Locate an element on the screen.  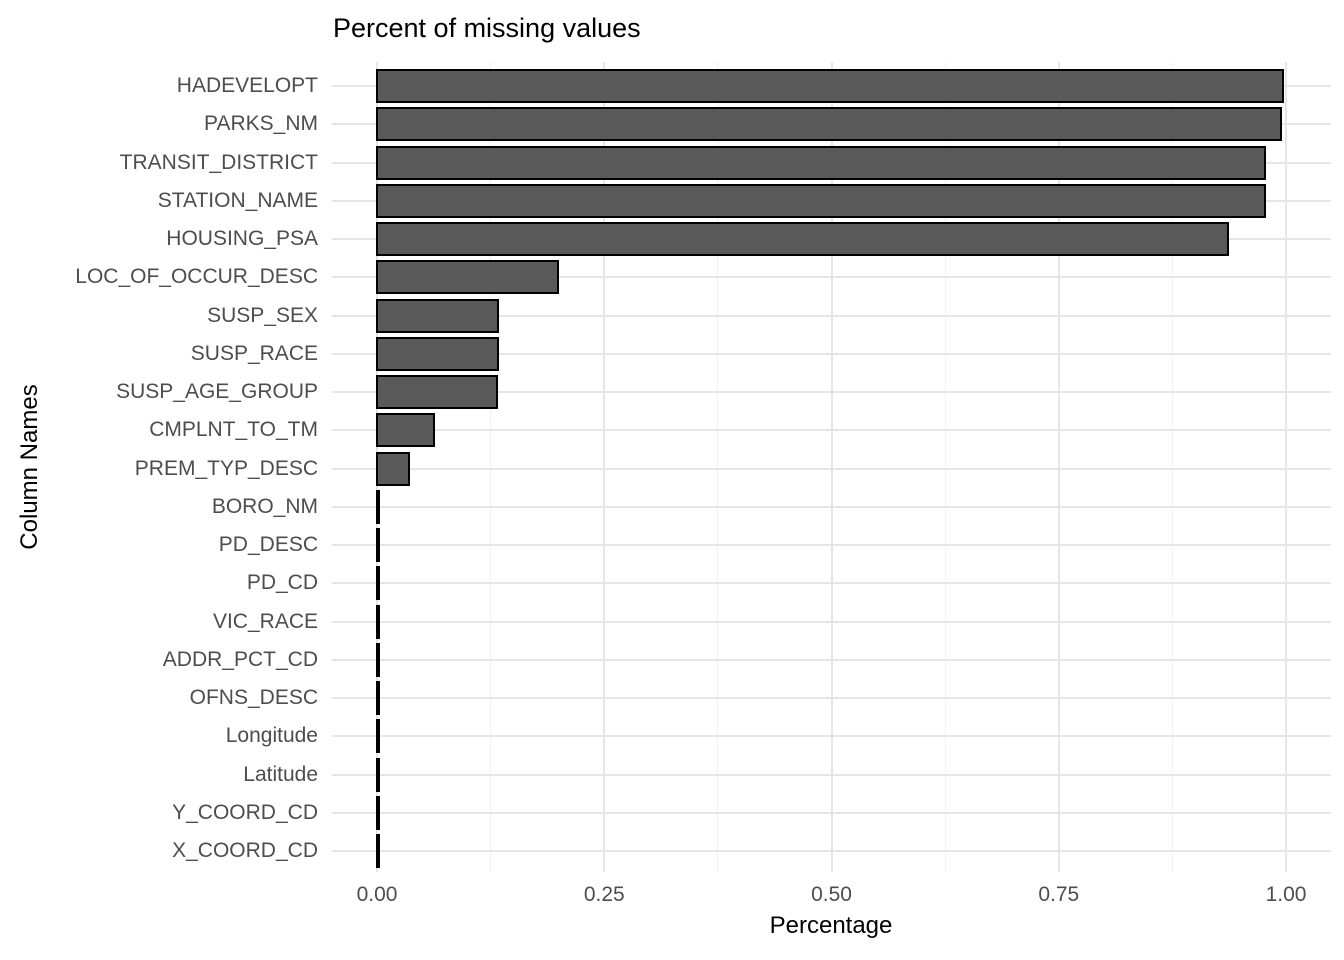
category-label: Latitude is located at coordinates (280, 774).